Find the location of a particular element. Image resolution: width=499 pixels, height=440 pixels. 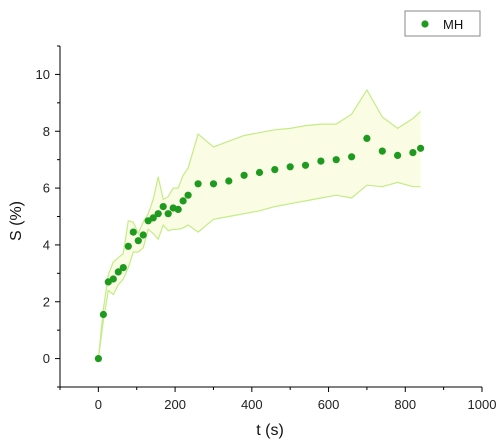

legend-box is located at coordinates (442, 23).